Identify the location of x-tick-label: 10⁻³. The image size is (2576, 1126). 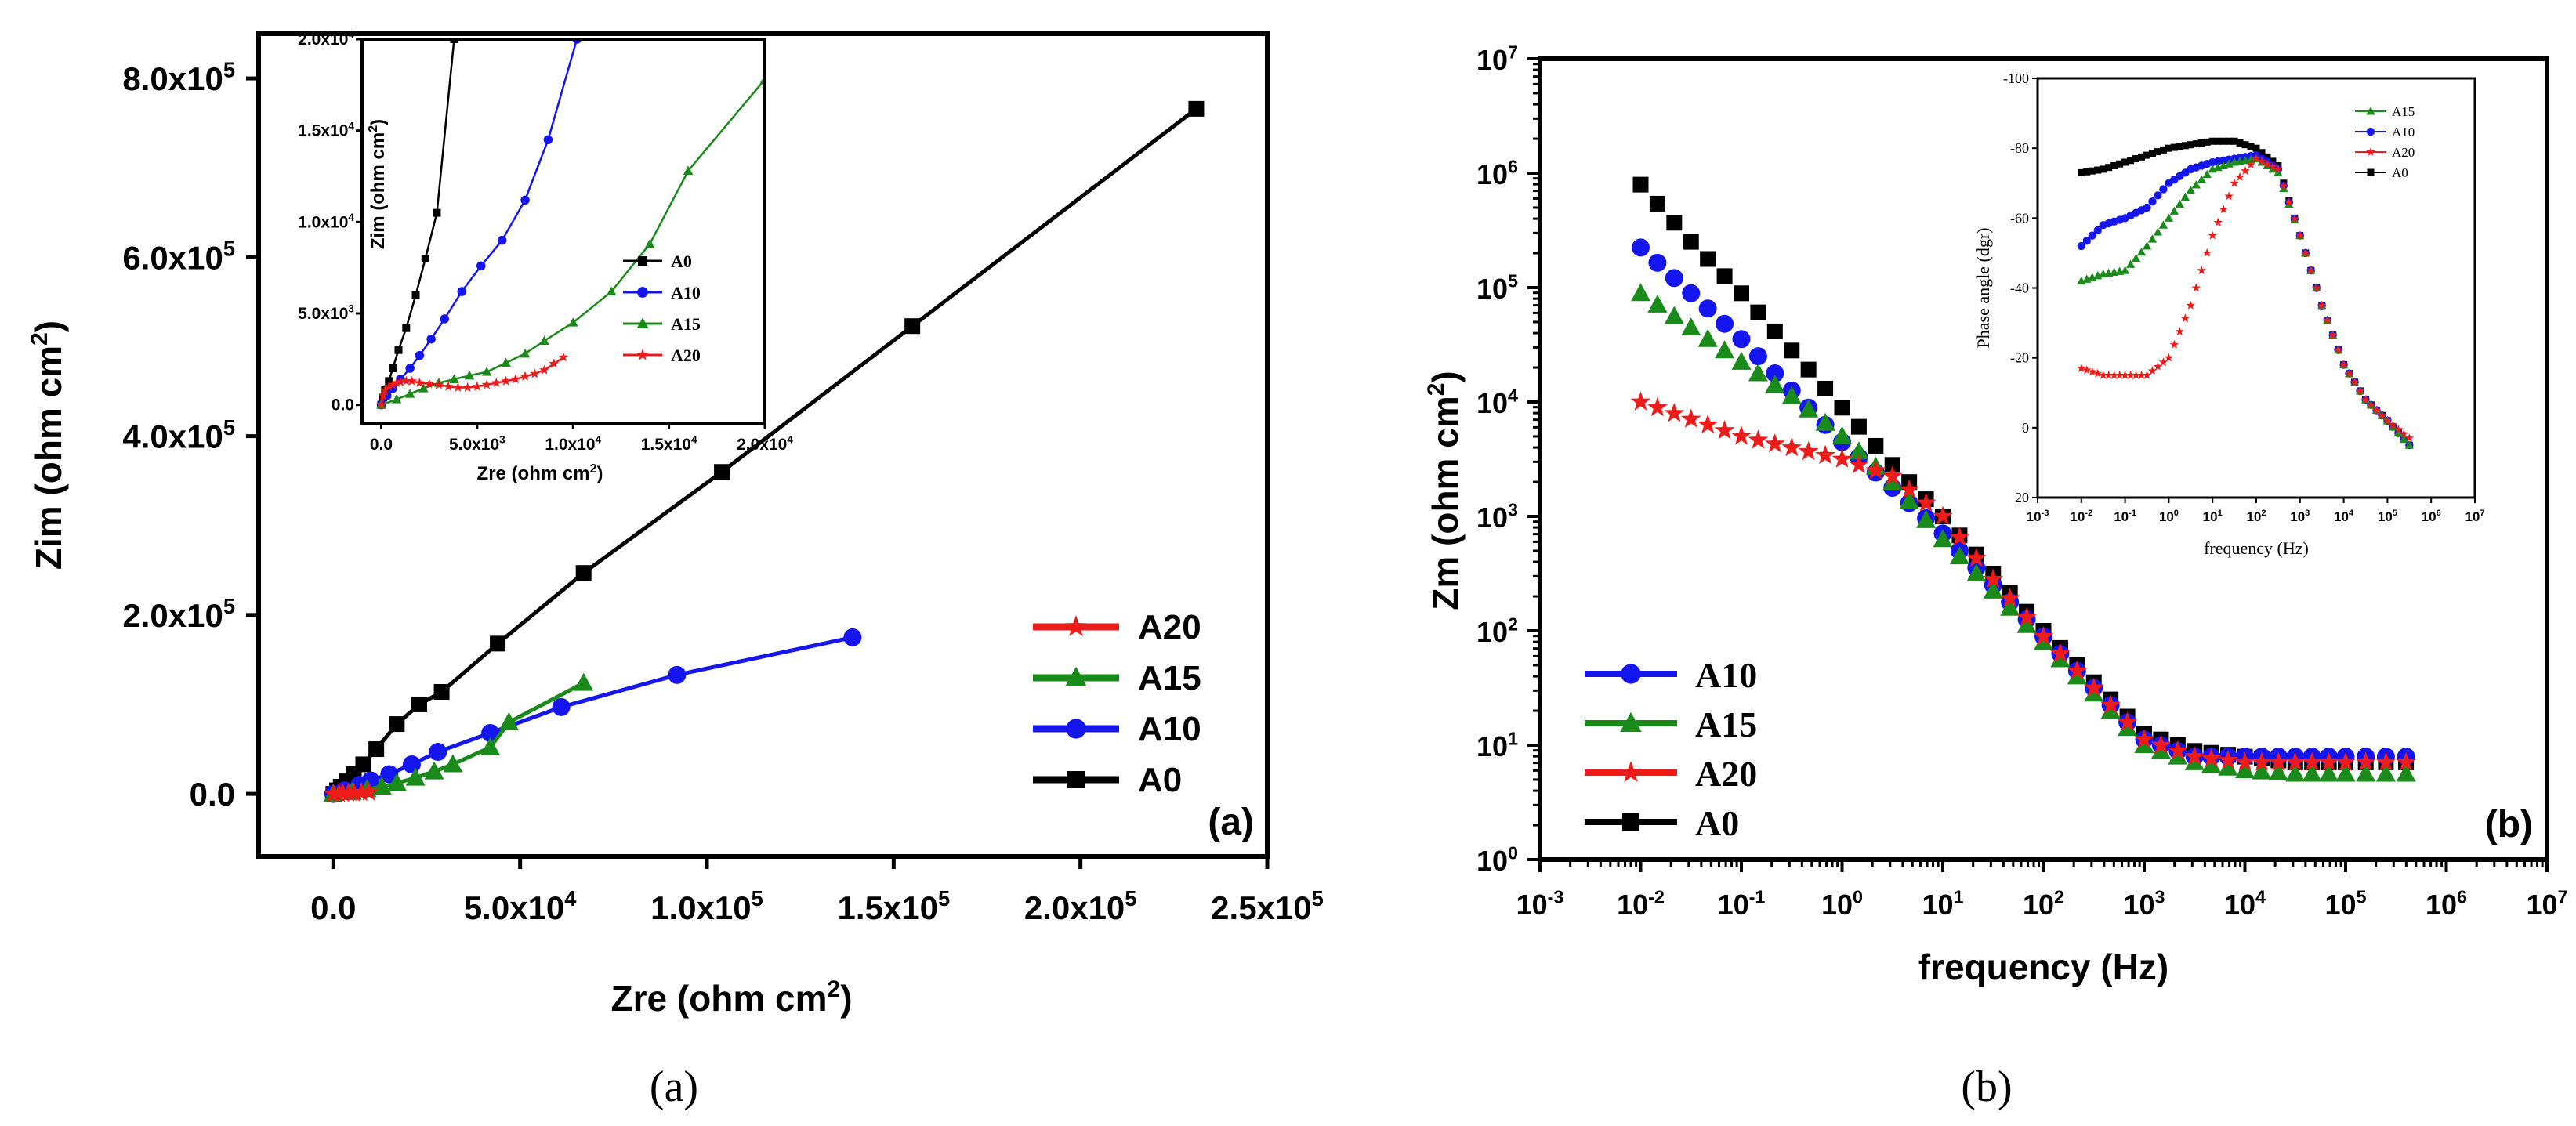
(2038, 516).